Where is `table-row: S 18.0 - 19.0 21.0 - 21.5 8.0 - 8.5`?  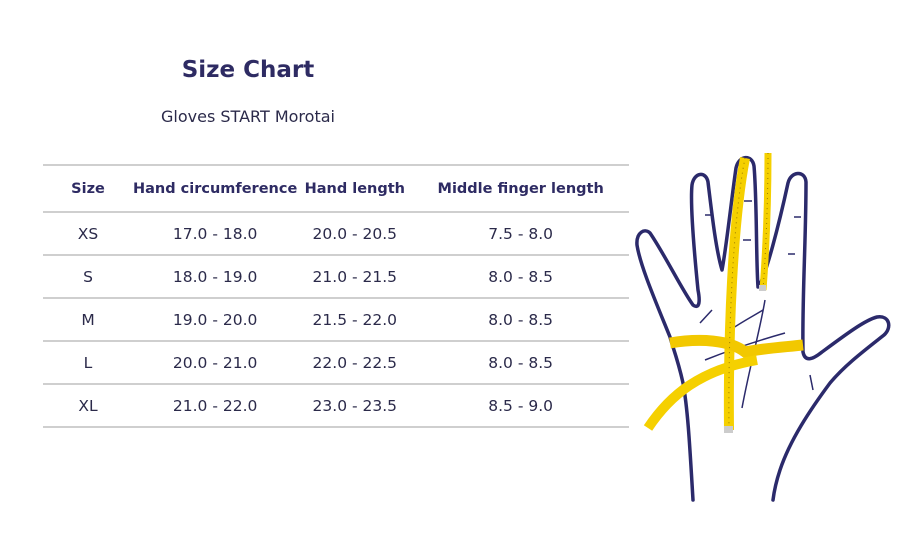
table-row: S 18.0 - 19.0 21.0 - 21.5 8.0 - 8.5 is located at coordinates (336, 276).